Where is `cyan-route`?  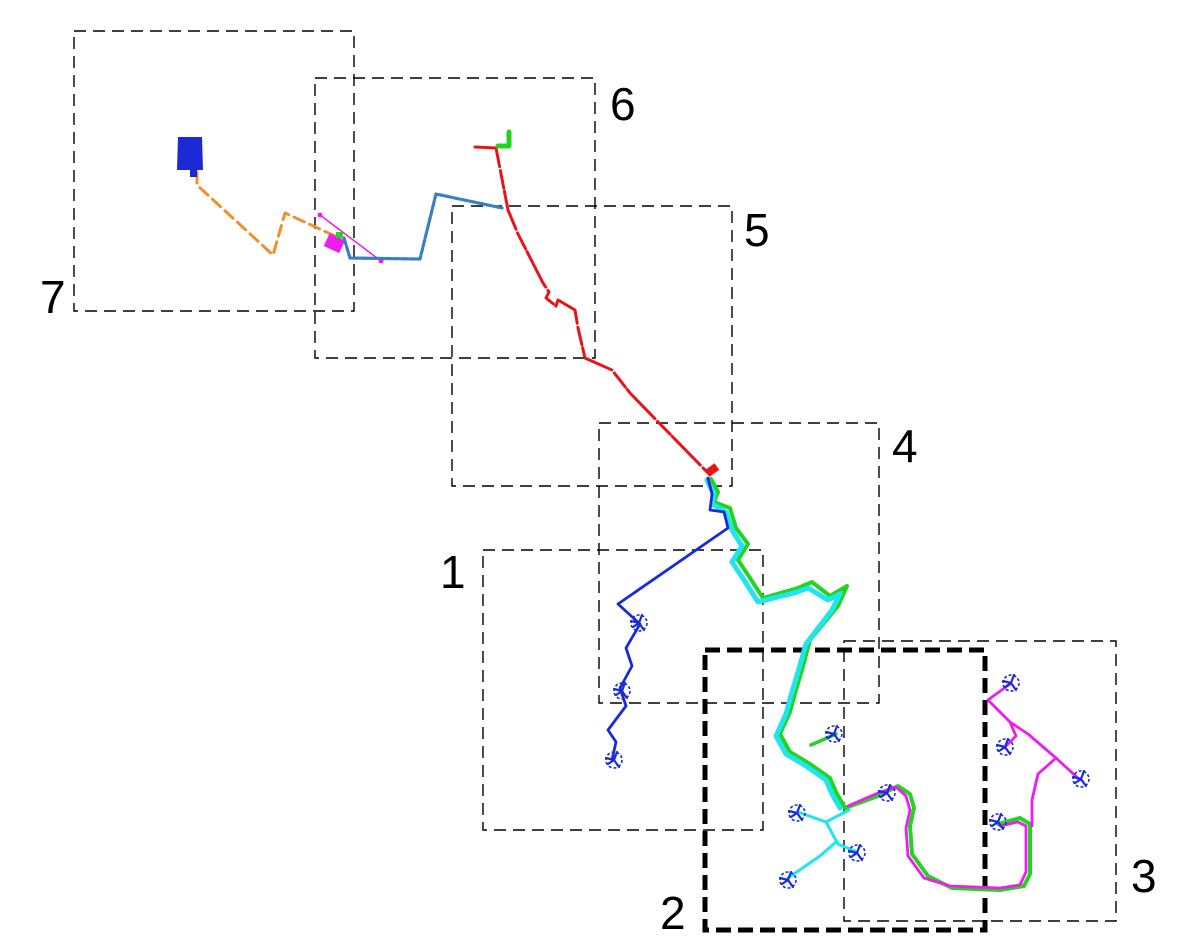 cyan-route is located at coordinates (773, 644).